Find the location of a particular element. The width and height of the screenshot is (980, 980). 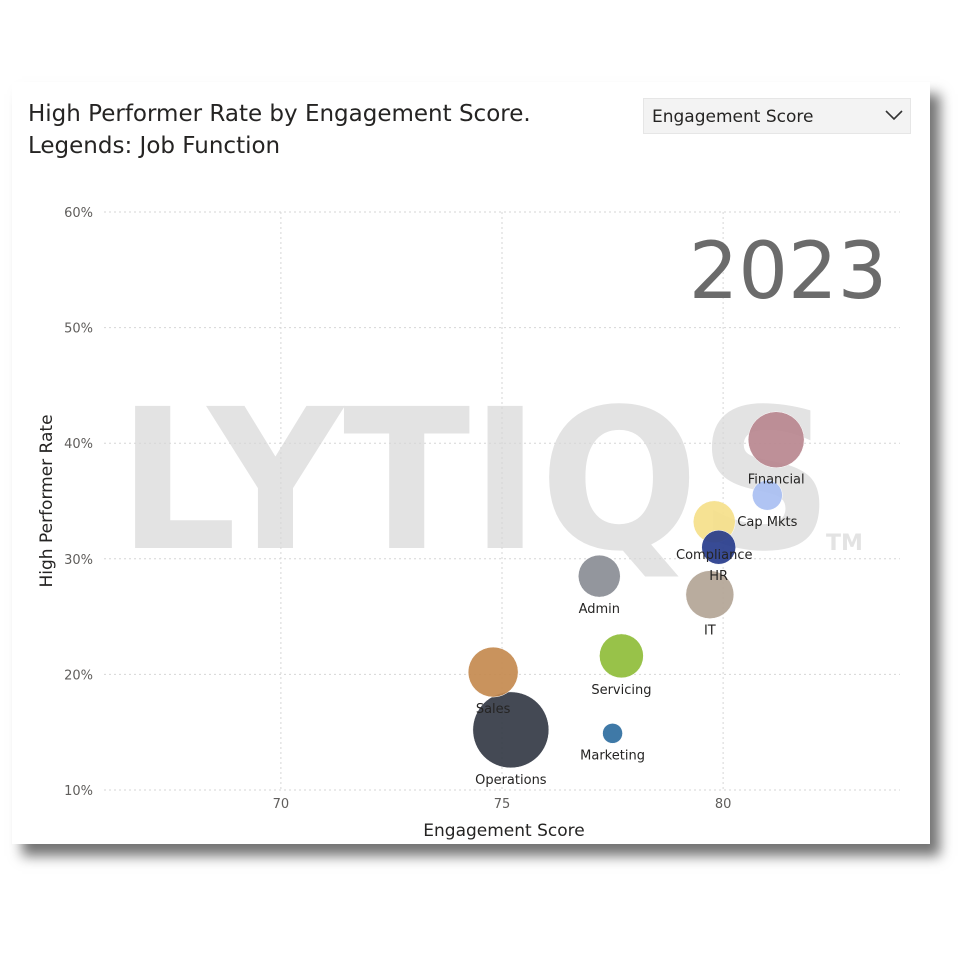

x-tick-label: 80 is located at coordinates (723, 804).